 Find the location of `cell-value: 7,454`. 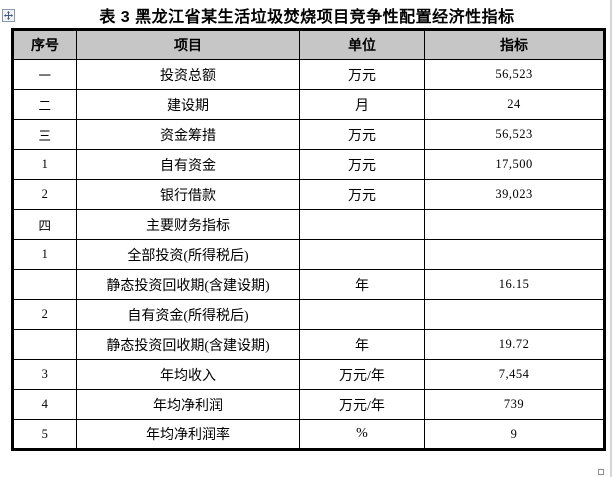

cell-value: 7,454 is located at coordinates (514, 374).